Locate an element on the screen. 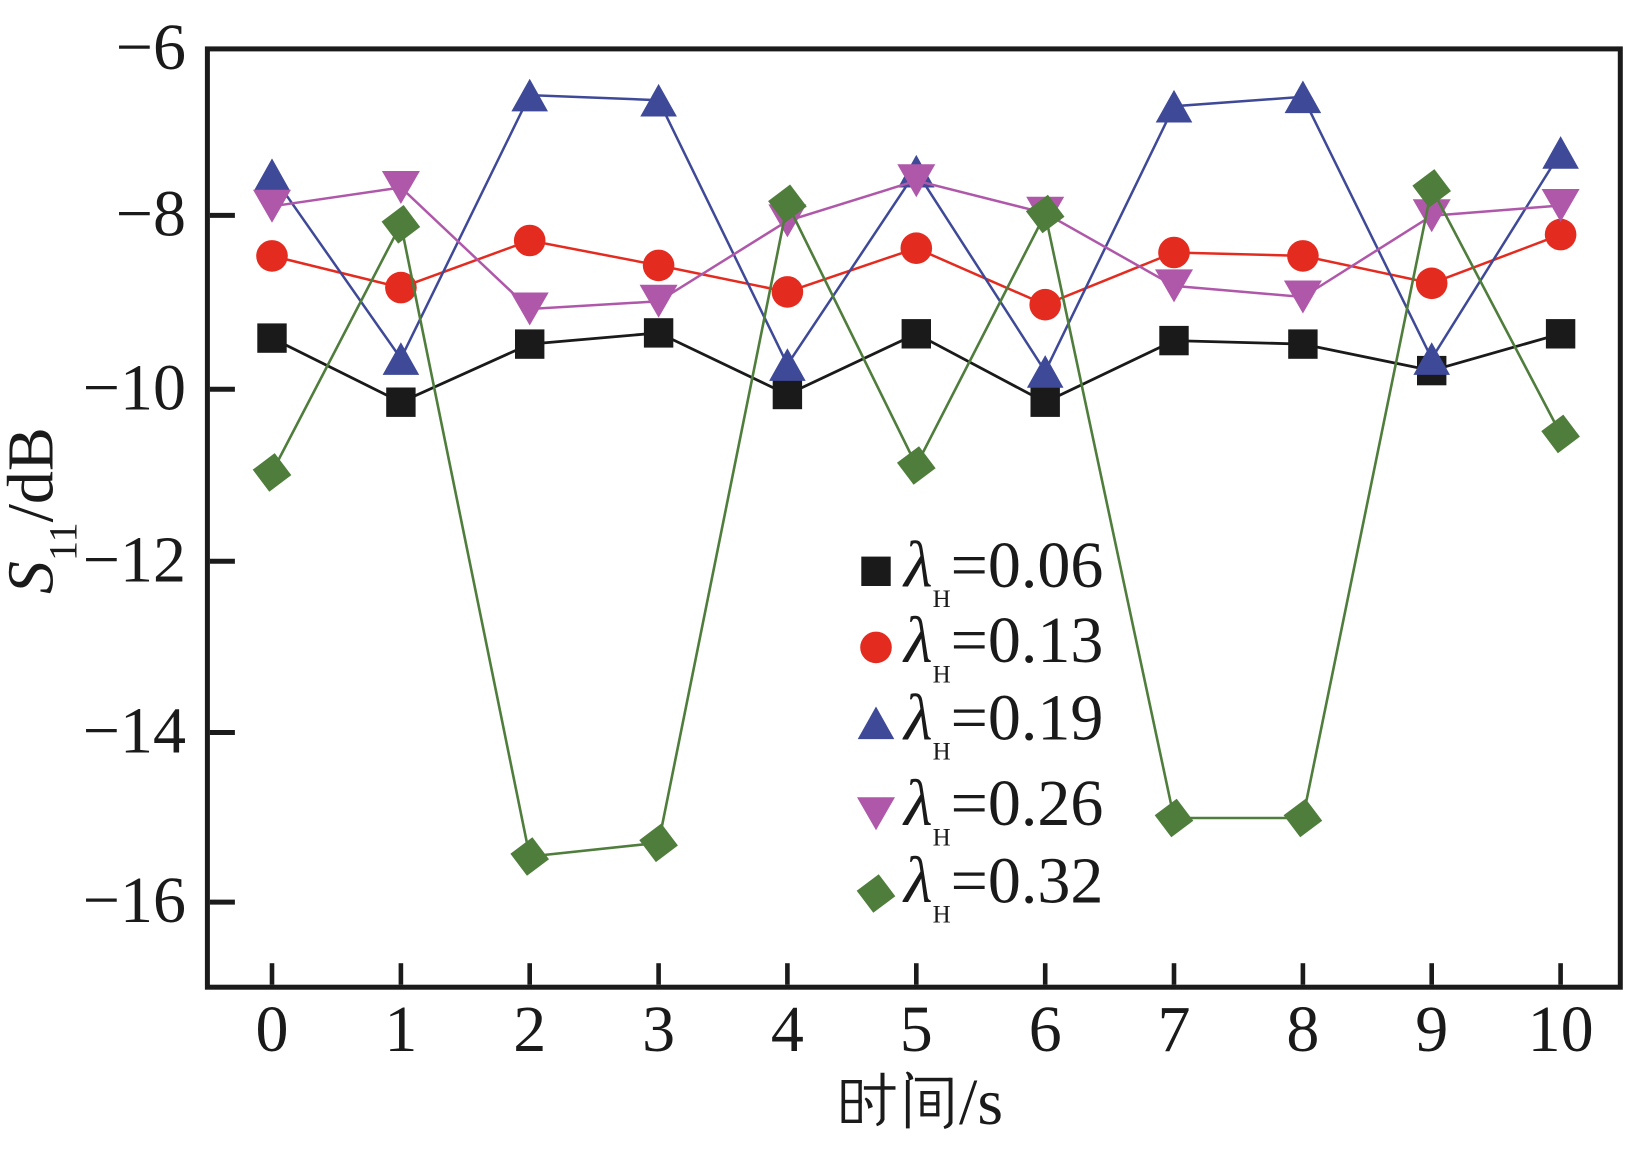  svg-text: /s is located at coordinates (981, 1102).